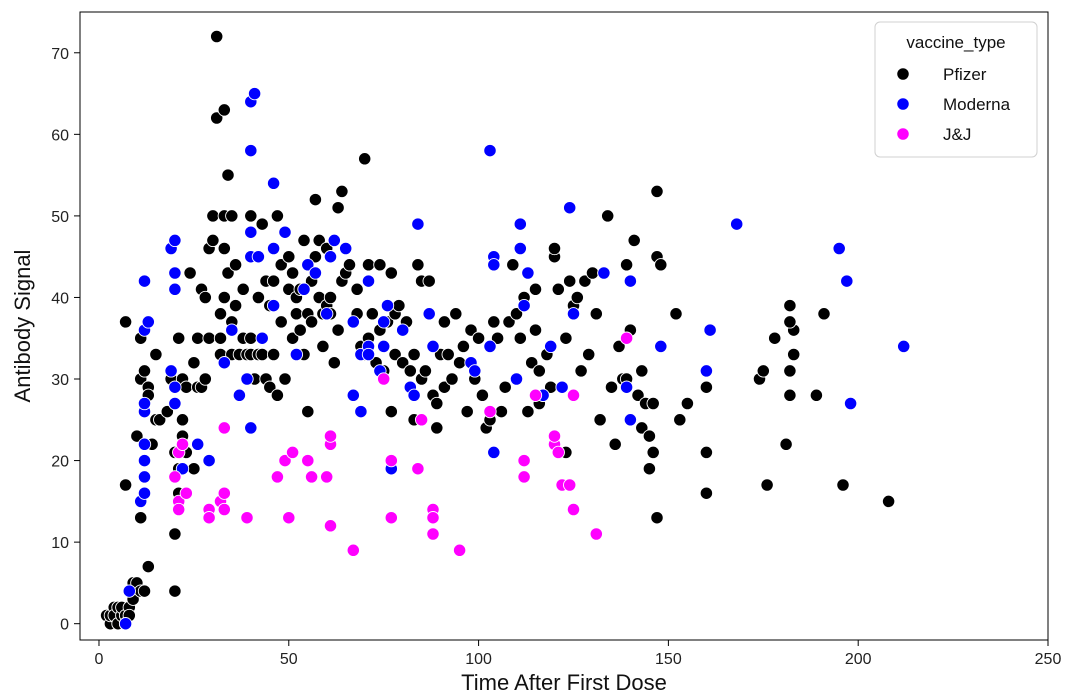 This screenshot has height=698, width=1065. Describe the element at coordinates (957, 134) in the screenshot. I see `legend-label-j-j: J&J` at that location.